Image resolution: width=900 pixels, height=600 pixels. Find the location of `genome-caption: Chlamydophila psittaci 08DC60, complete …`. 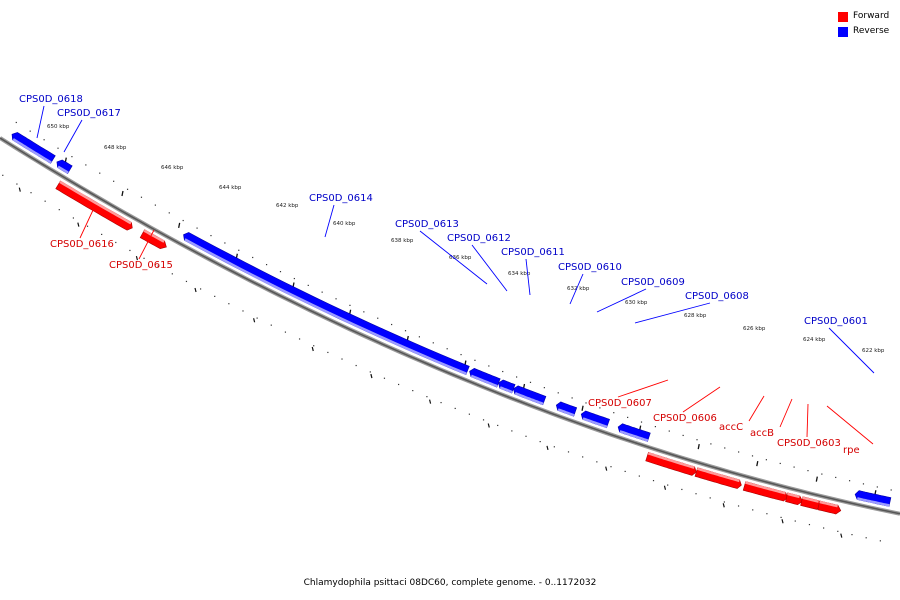

genome-caption: Chlamydophila psittaci 08DC60, complete … is located at coordinates (450, 583).